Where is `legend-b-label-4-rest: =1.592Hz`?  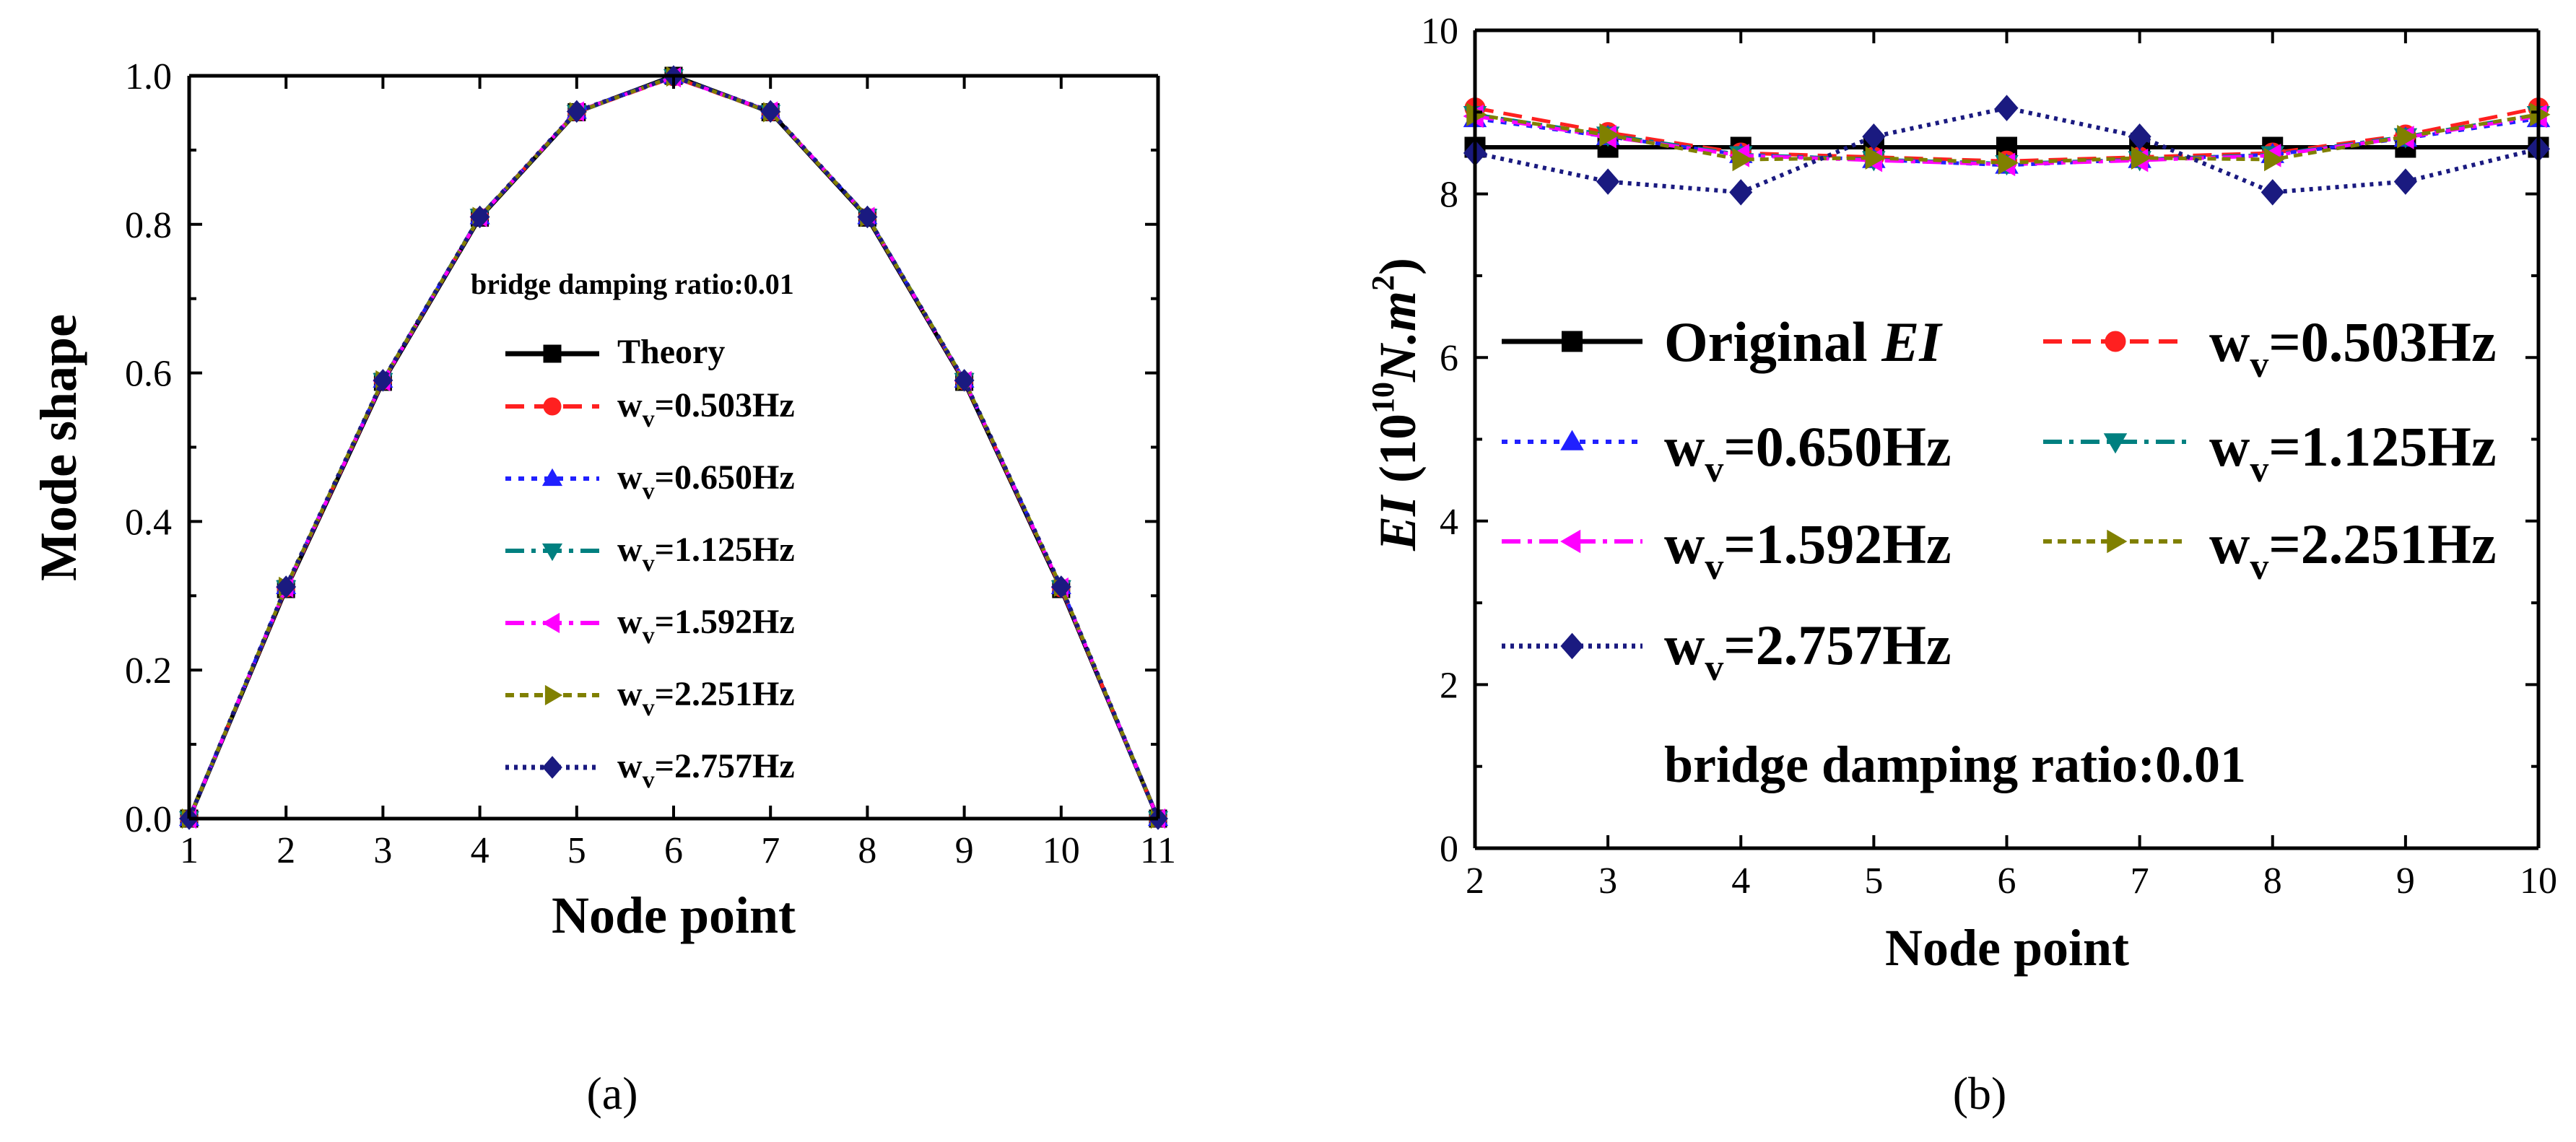
legend-b-label-4-rest: =1.592Hz is located at coordinates (1837, 544).